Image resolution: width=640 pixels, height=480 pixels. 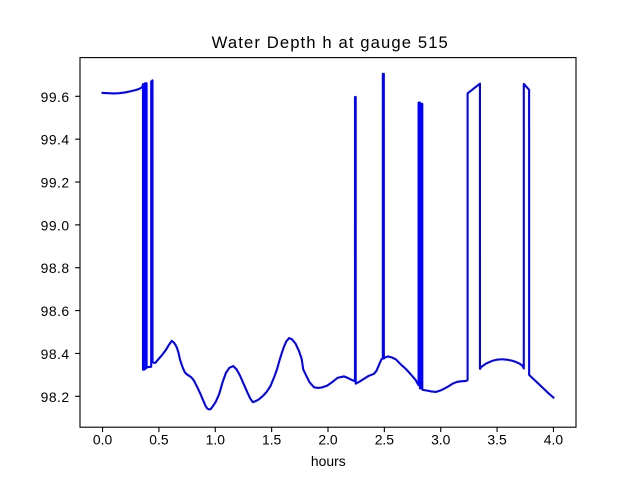 I want to click on svg-text: 0.5, so click(x=159, y=440).